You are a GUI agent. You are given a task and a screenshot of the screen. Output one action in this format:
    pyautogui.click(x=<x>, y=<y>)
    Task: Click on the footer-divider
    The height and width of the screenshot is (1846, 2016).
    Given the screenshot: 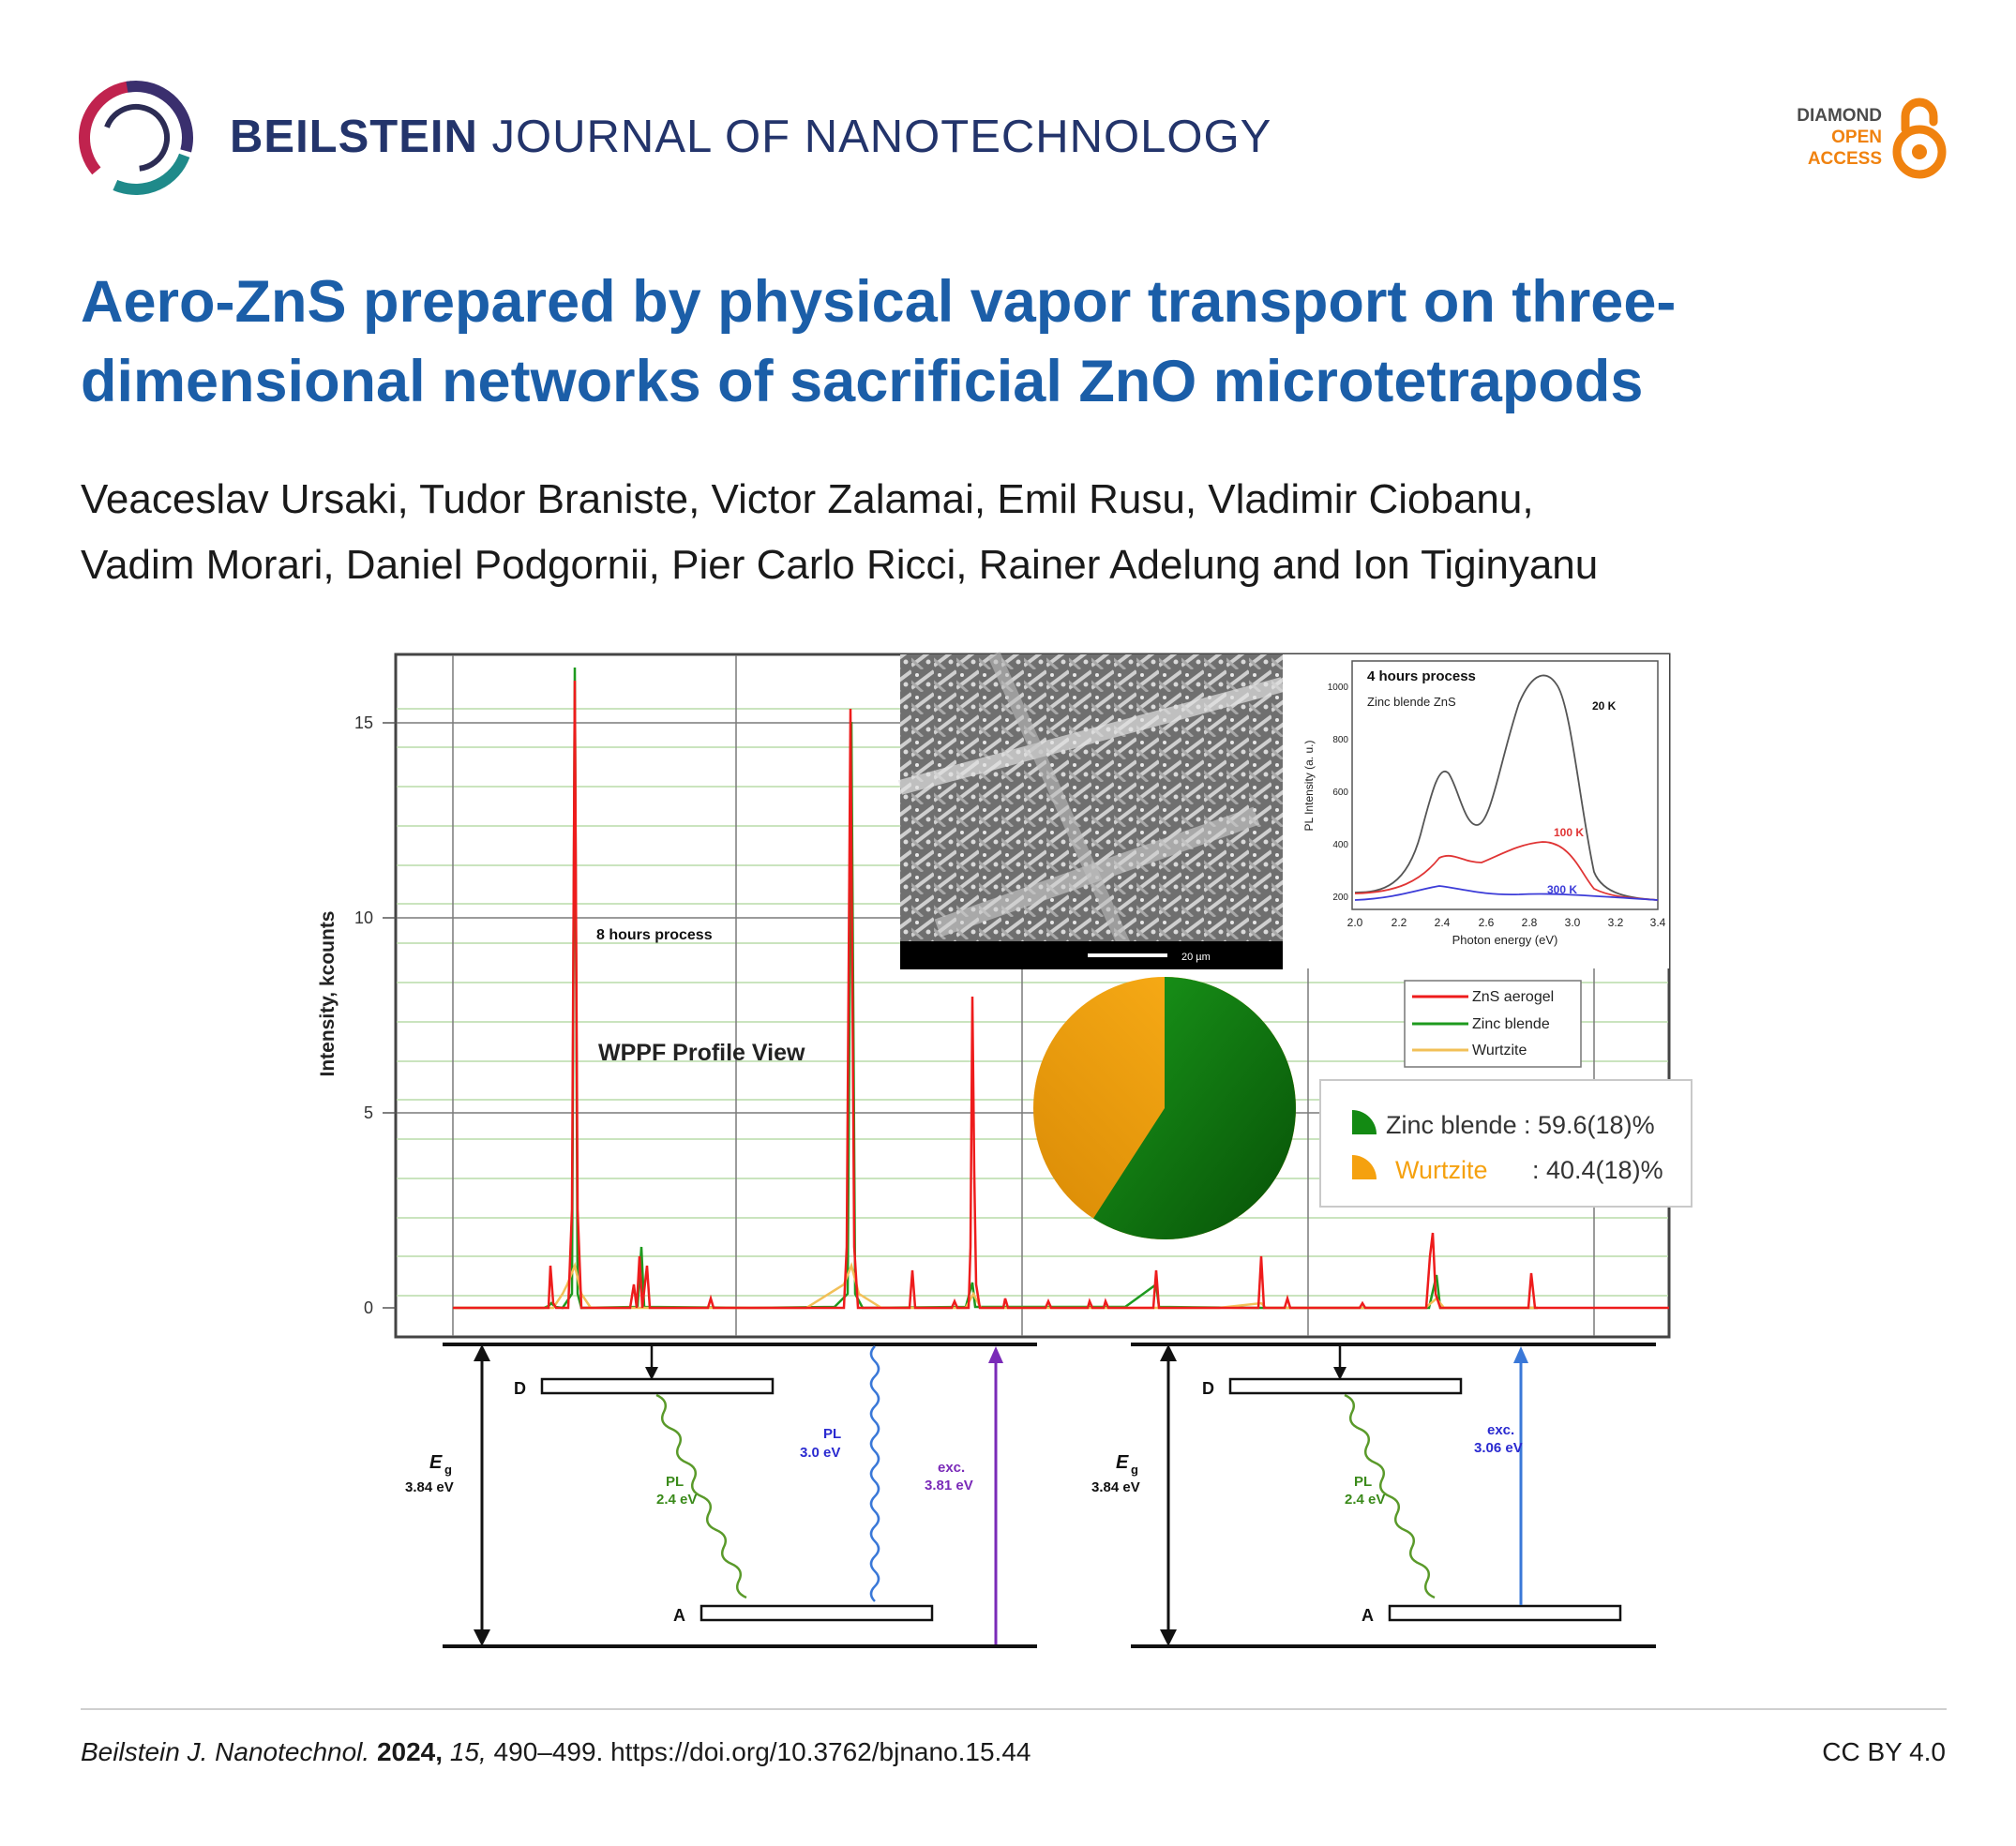 What is the action you would take?
    pyautogui.click(x=1014, y=1709)
    